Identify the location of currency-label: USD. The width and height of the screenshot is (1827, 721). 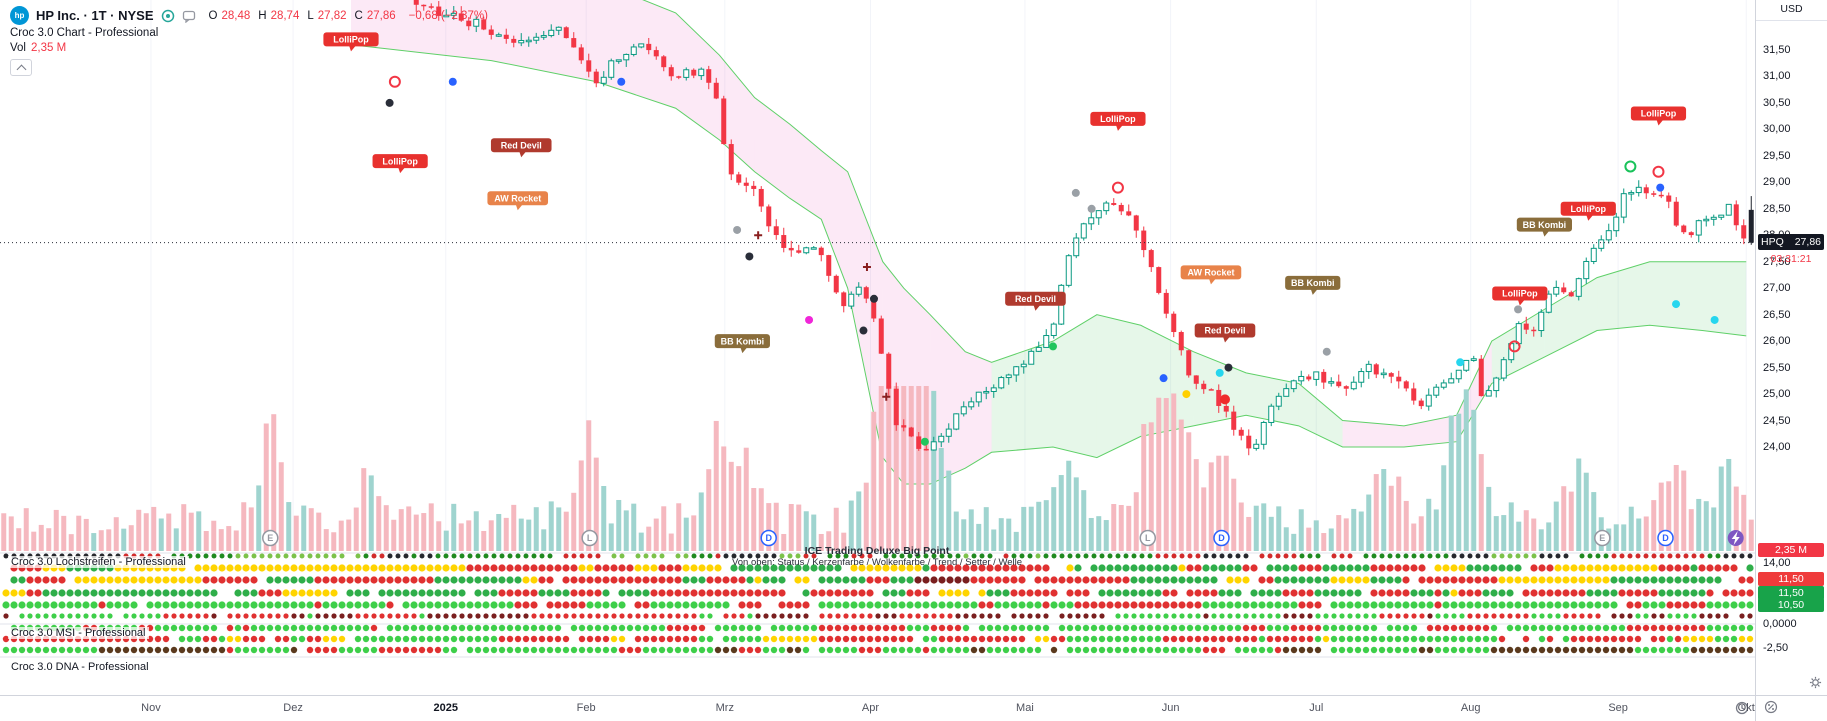
(1791, 12).